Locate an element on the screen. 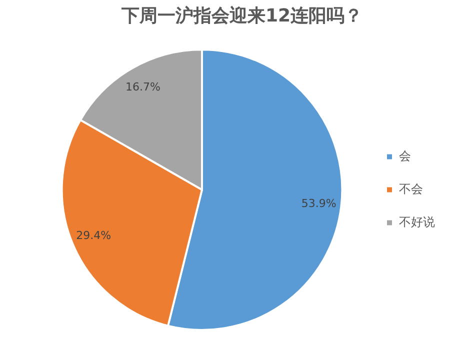  legend-label: 会 is located at coordinates (405, 155).